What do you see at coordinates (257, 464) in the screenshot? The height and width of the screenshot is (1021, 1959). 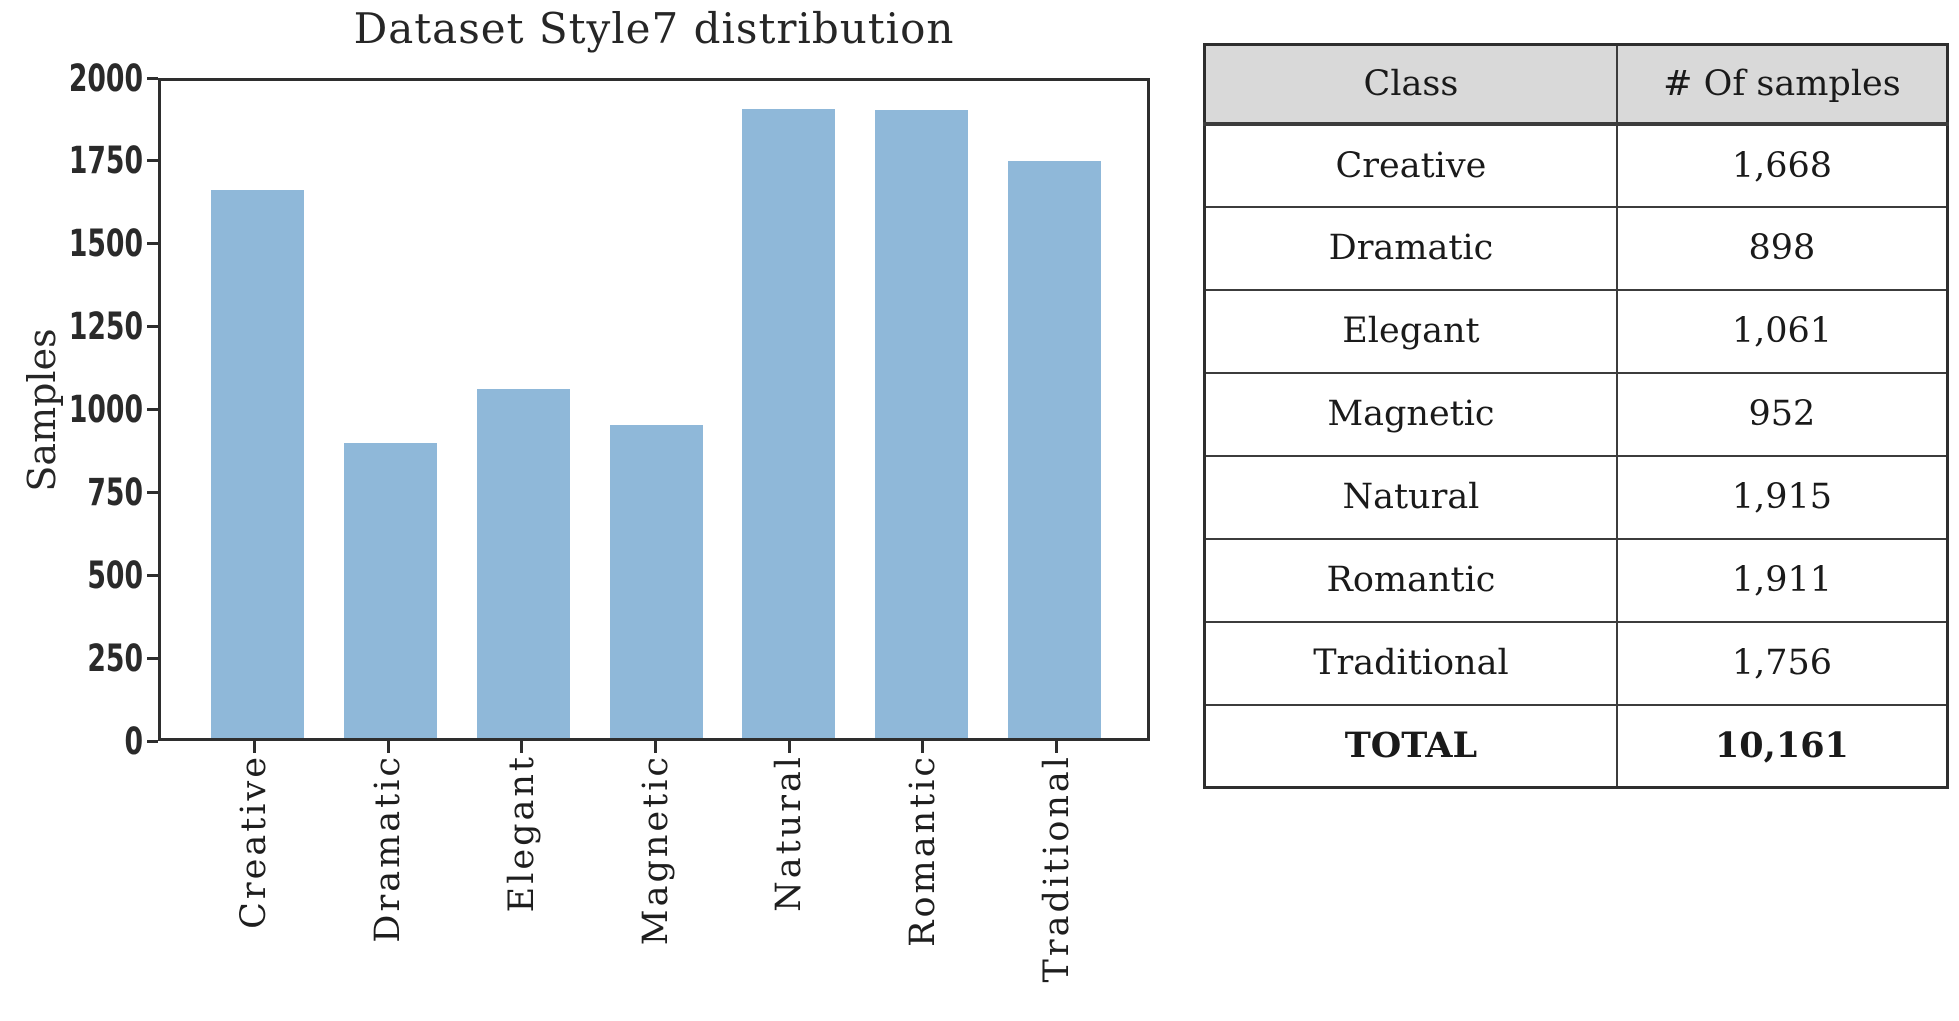 I see `bar-creative` at bounding box center [257, 464].